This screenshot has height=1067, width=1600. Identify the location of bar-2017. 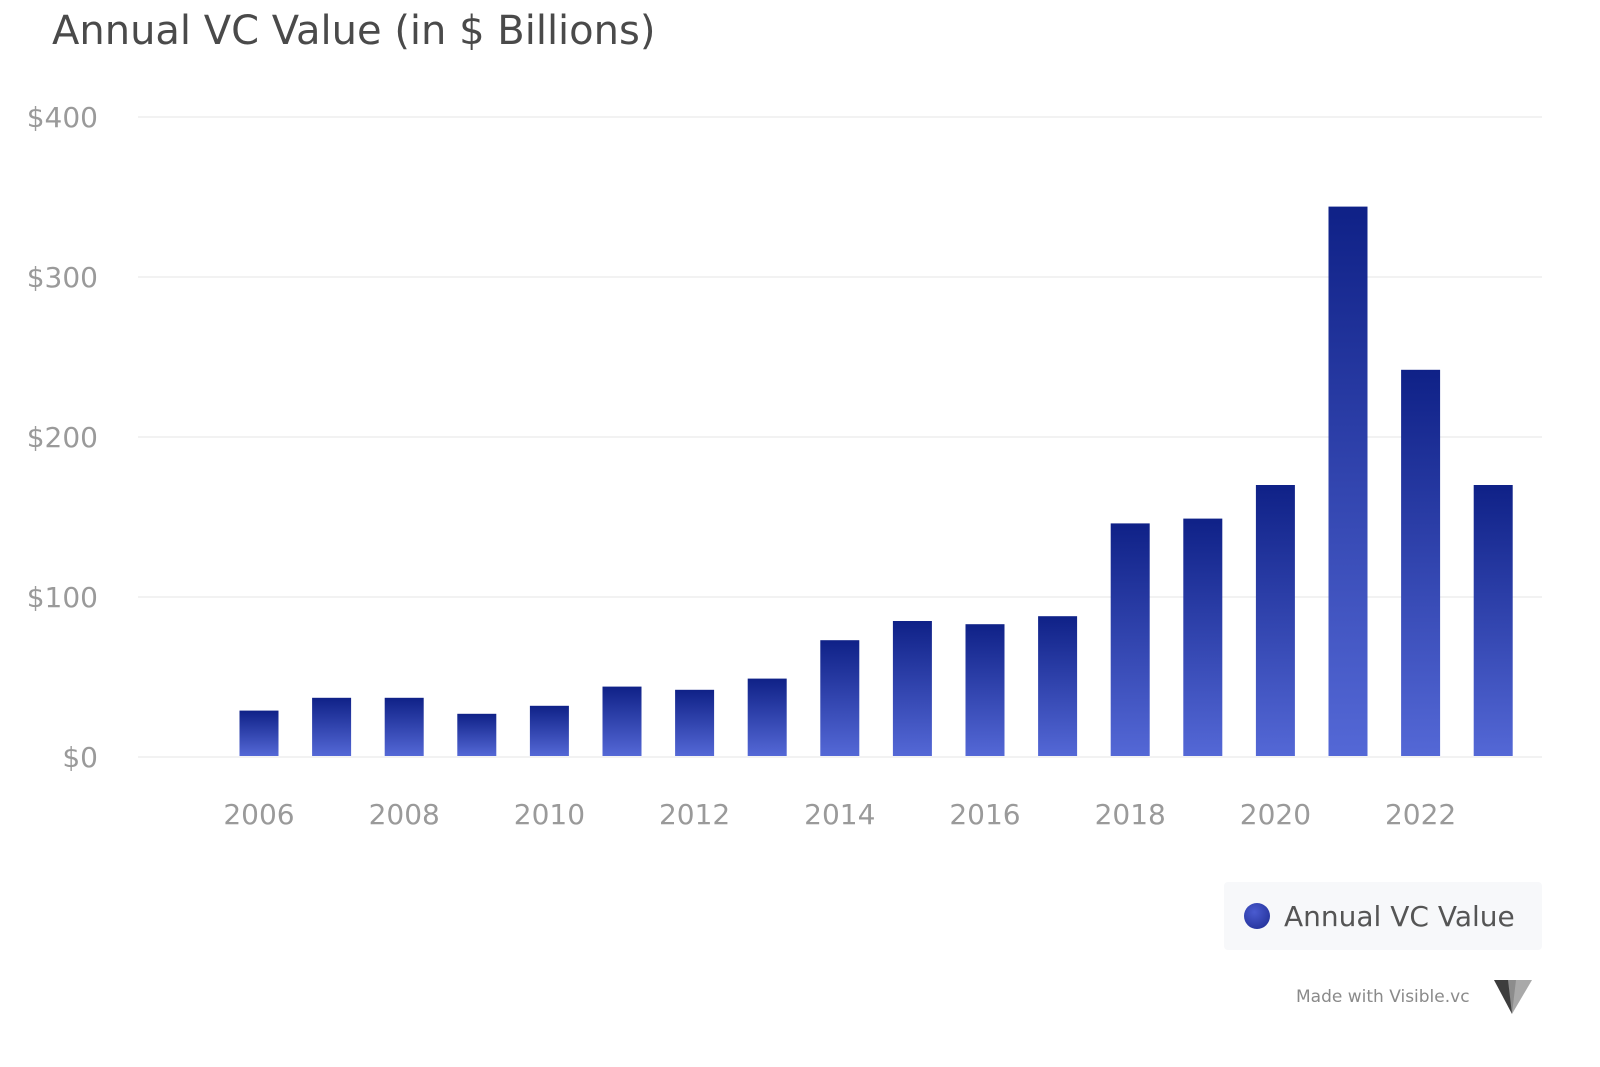
(1058, 686).